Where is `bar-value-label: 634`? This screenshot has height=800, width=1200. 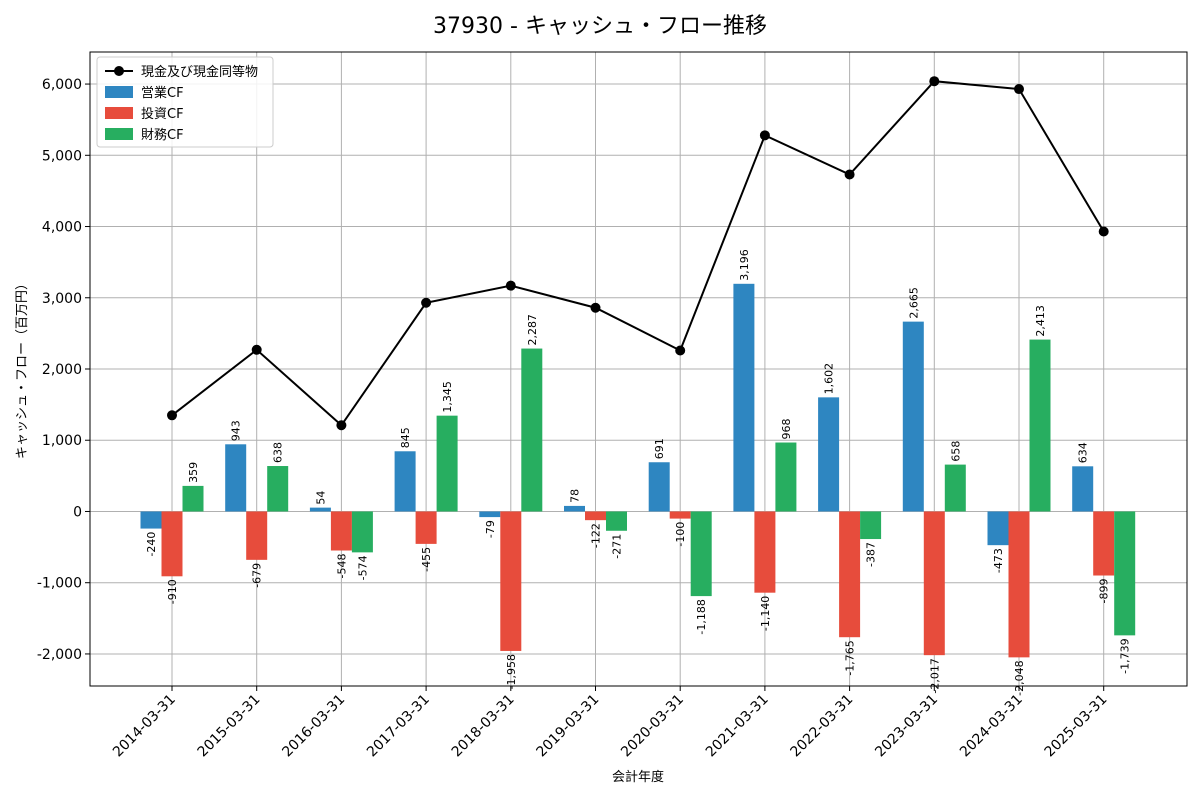 bar-value-label: 634 is located at coordinates (1083, 452).